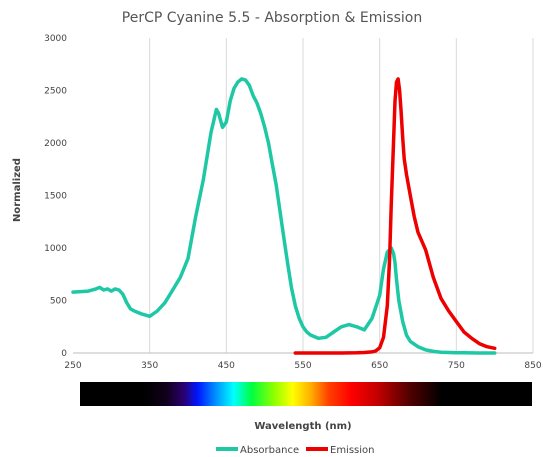  Describe the element at coordinates (379, 366) in the screenshot. I see `x-tick-label-650: 650` at that location.